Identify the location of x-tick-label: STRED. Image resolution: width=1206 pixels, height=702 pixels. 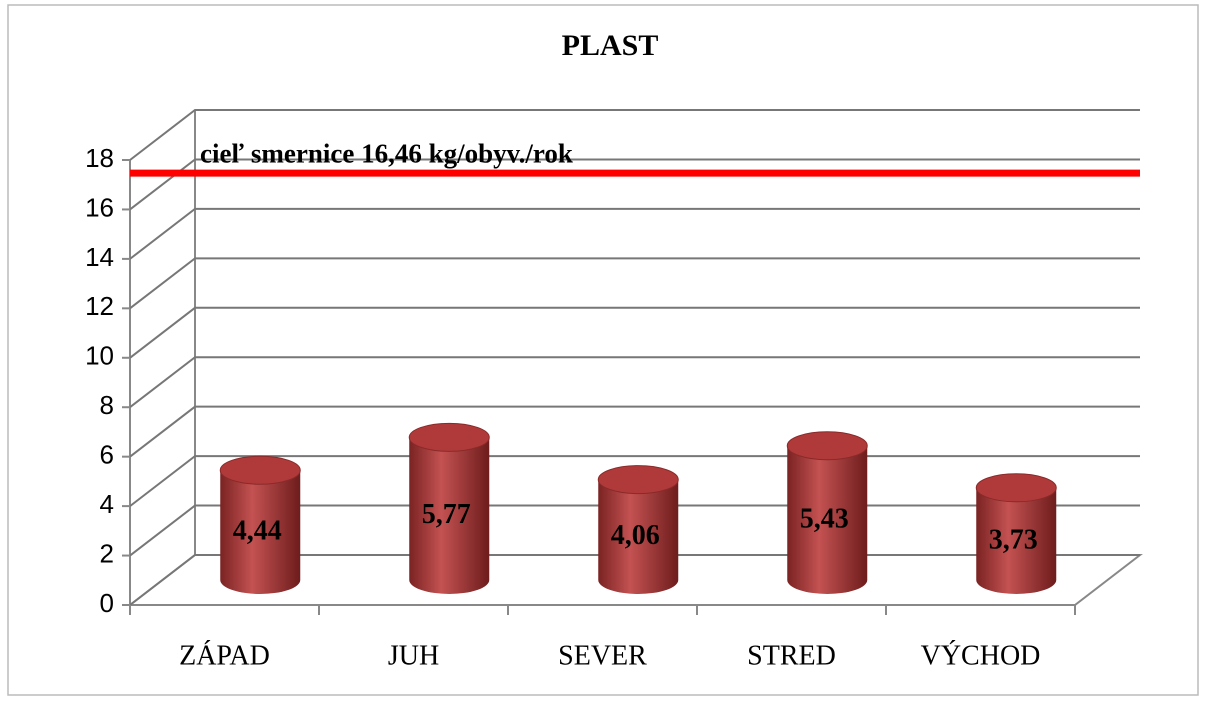
(791, 655).